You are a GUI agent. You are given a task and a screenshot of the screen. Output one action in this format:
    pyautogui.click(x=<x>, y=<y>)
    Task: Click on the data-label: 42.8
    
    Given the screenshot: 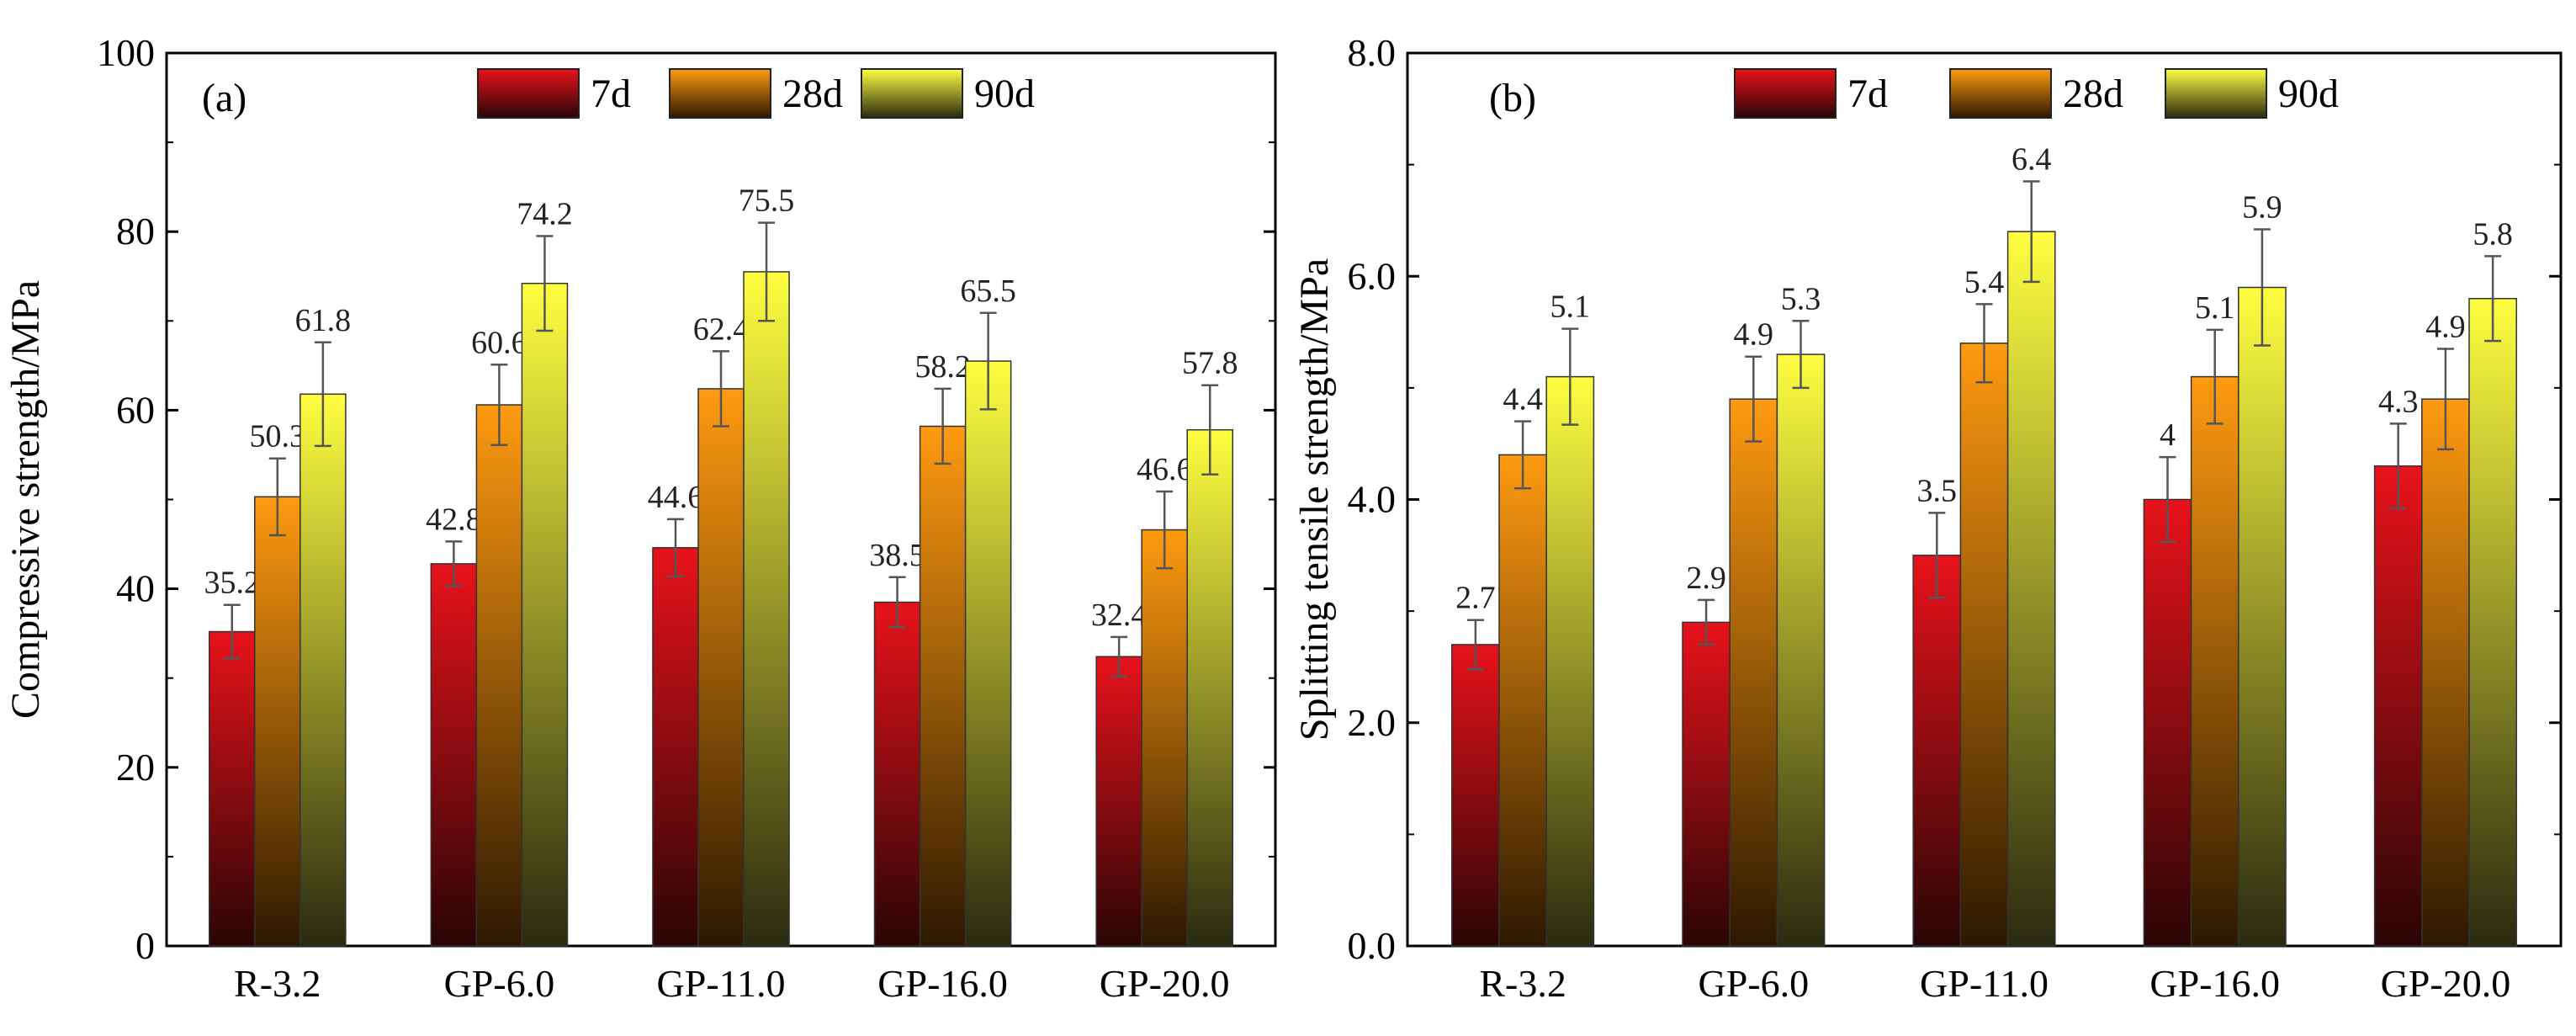 What is the action you would take?
    pyautogui.click(x=454, y=519)
    